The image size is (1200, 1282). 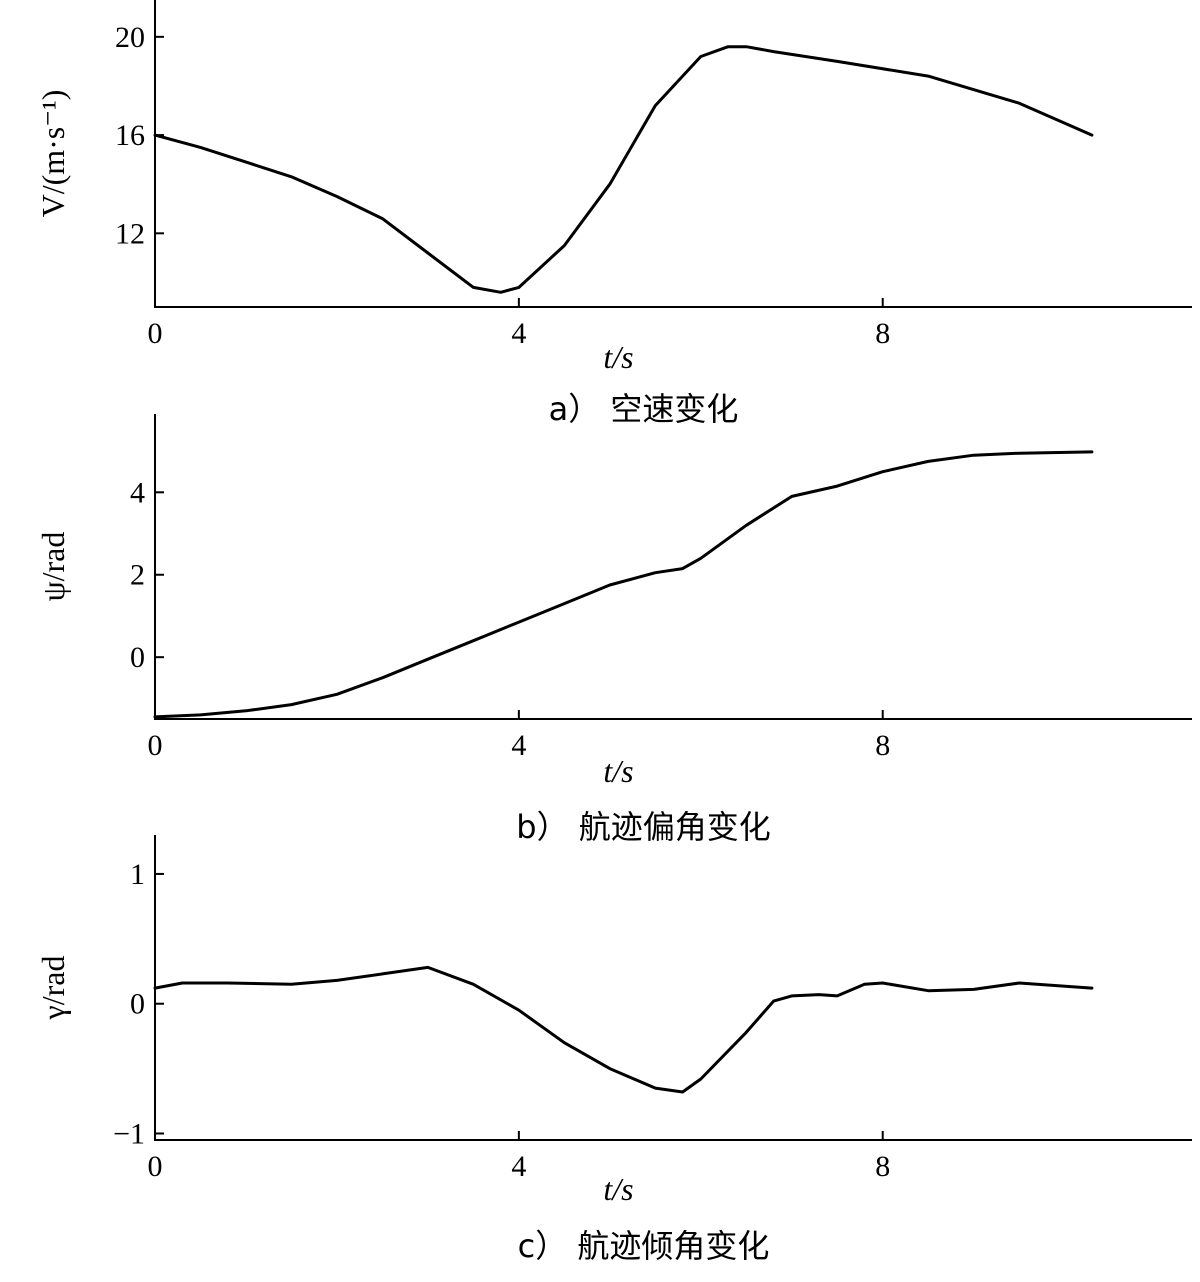 What do you see at coordinates (623, 1029) in the screenshot?
I see `series-line-c` at bounding box center [623, 1029].